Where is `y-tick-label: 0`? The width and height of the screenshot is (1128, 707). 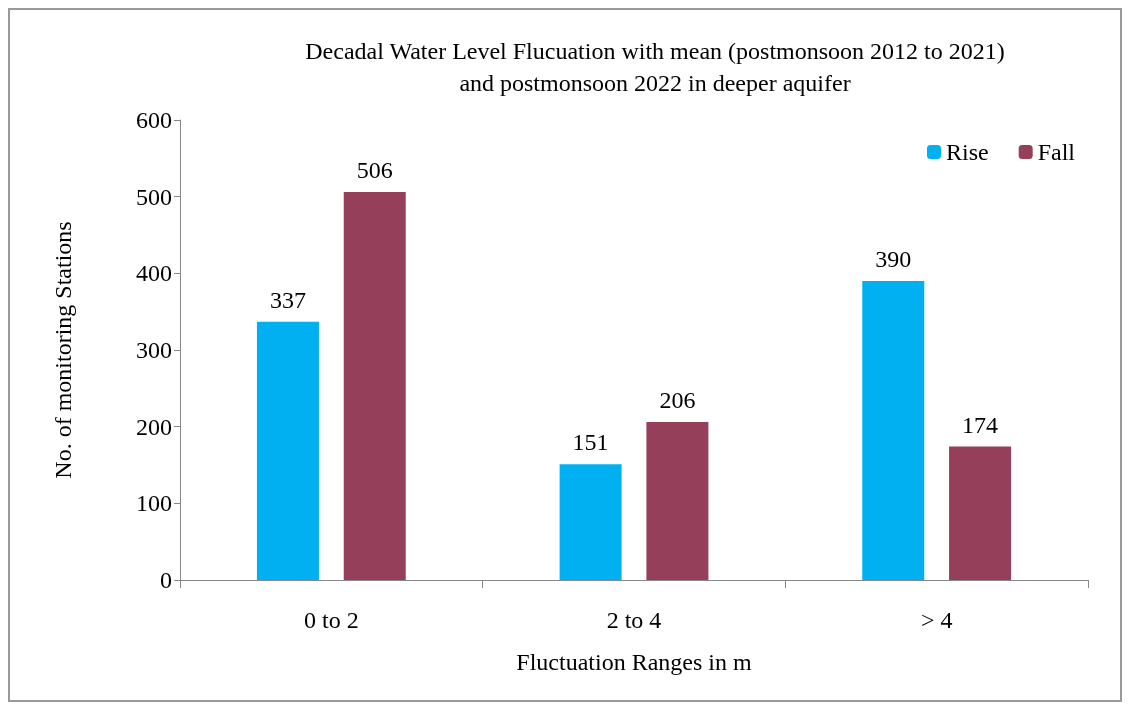 y-tick-label: 0 is located at coordinates (166, 580).